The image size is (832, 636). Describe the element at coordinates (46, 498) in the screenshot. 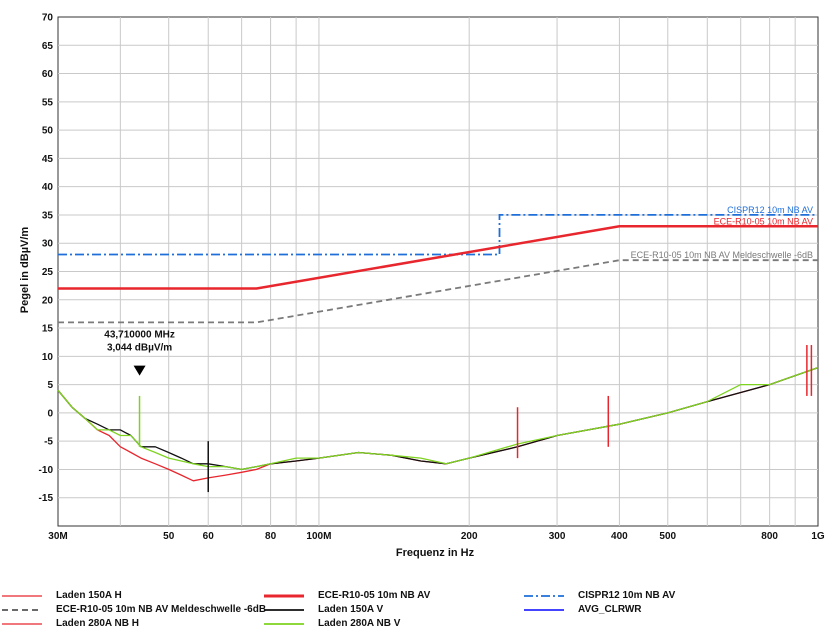

I see `y-tick-label: -15` at that location.